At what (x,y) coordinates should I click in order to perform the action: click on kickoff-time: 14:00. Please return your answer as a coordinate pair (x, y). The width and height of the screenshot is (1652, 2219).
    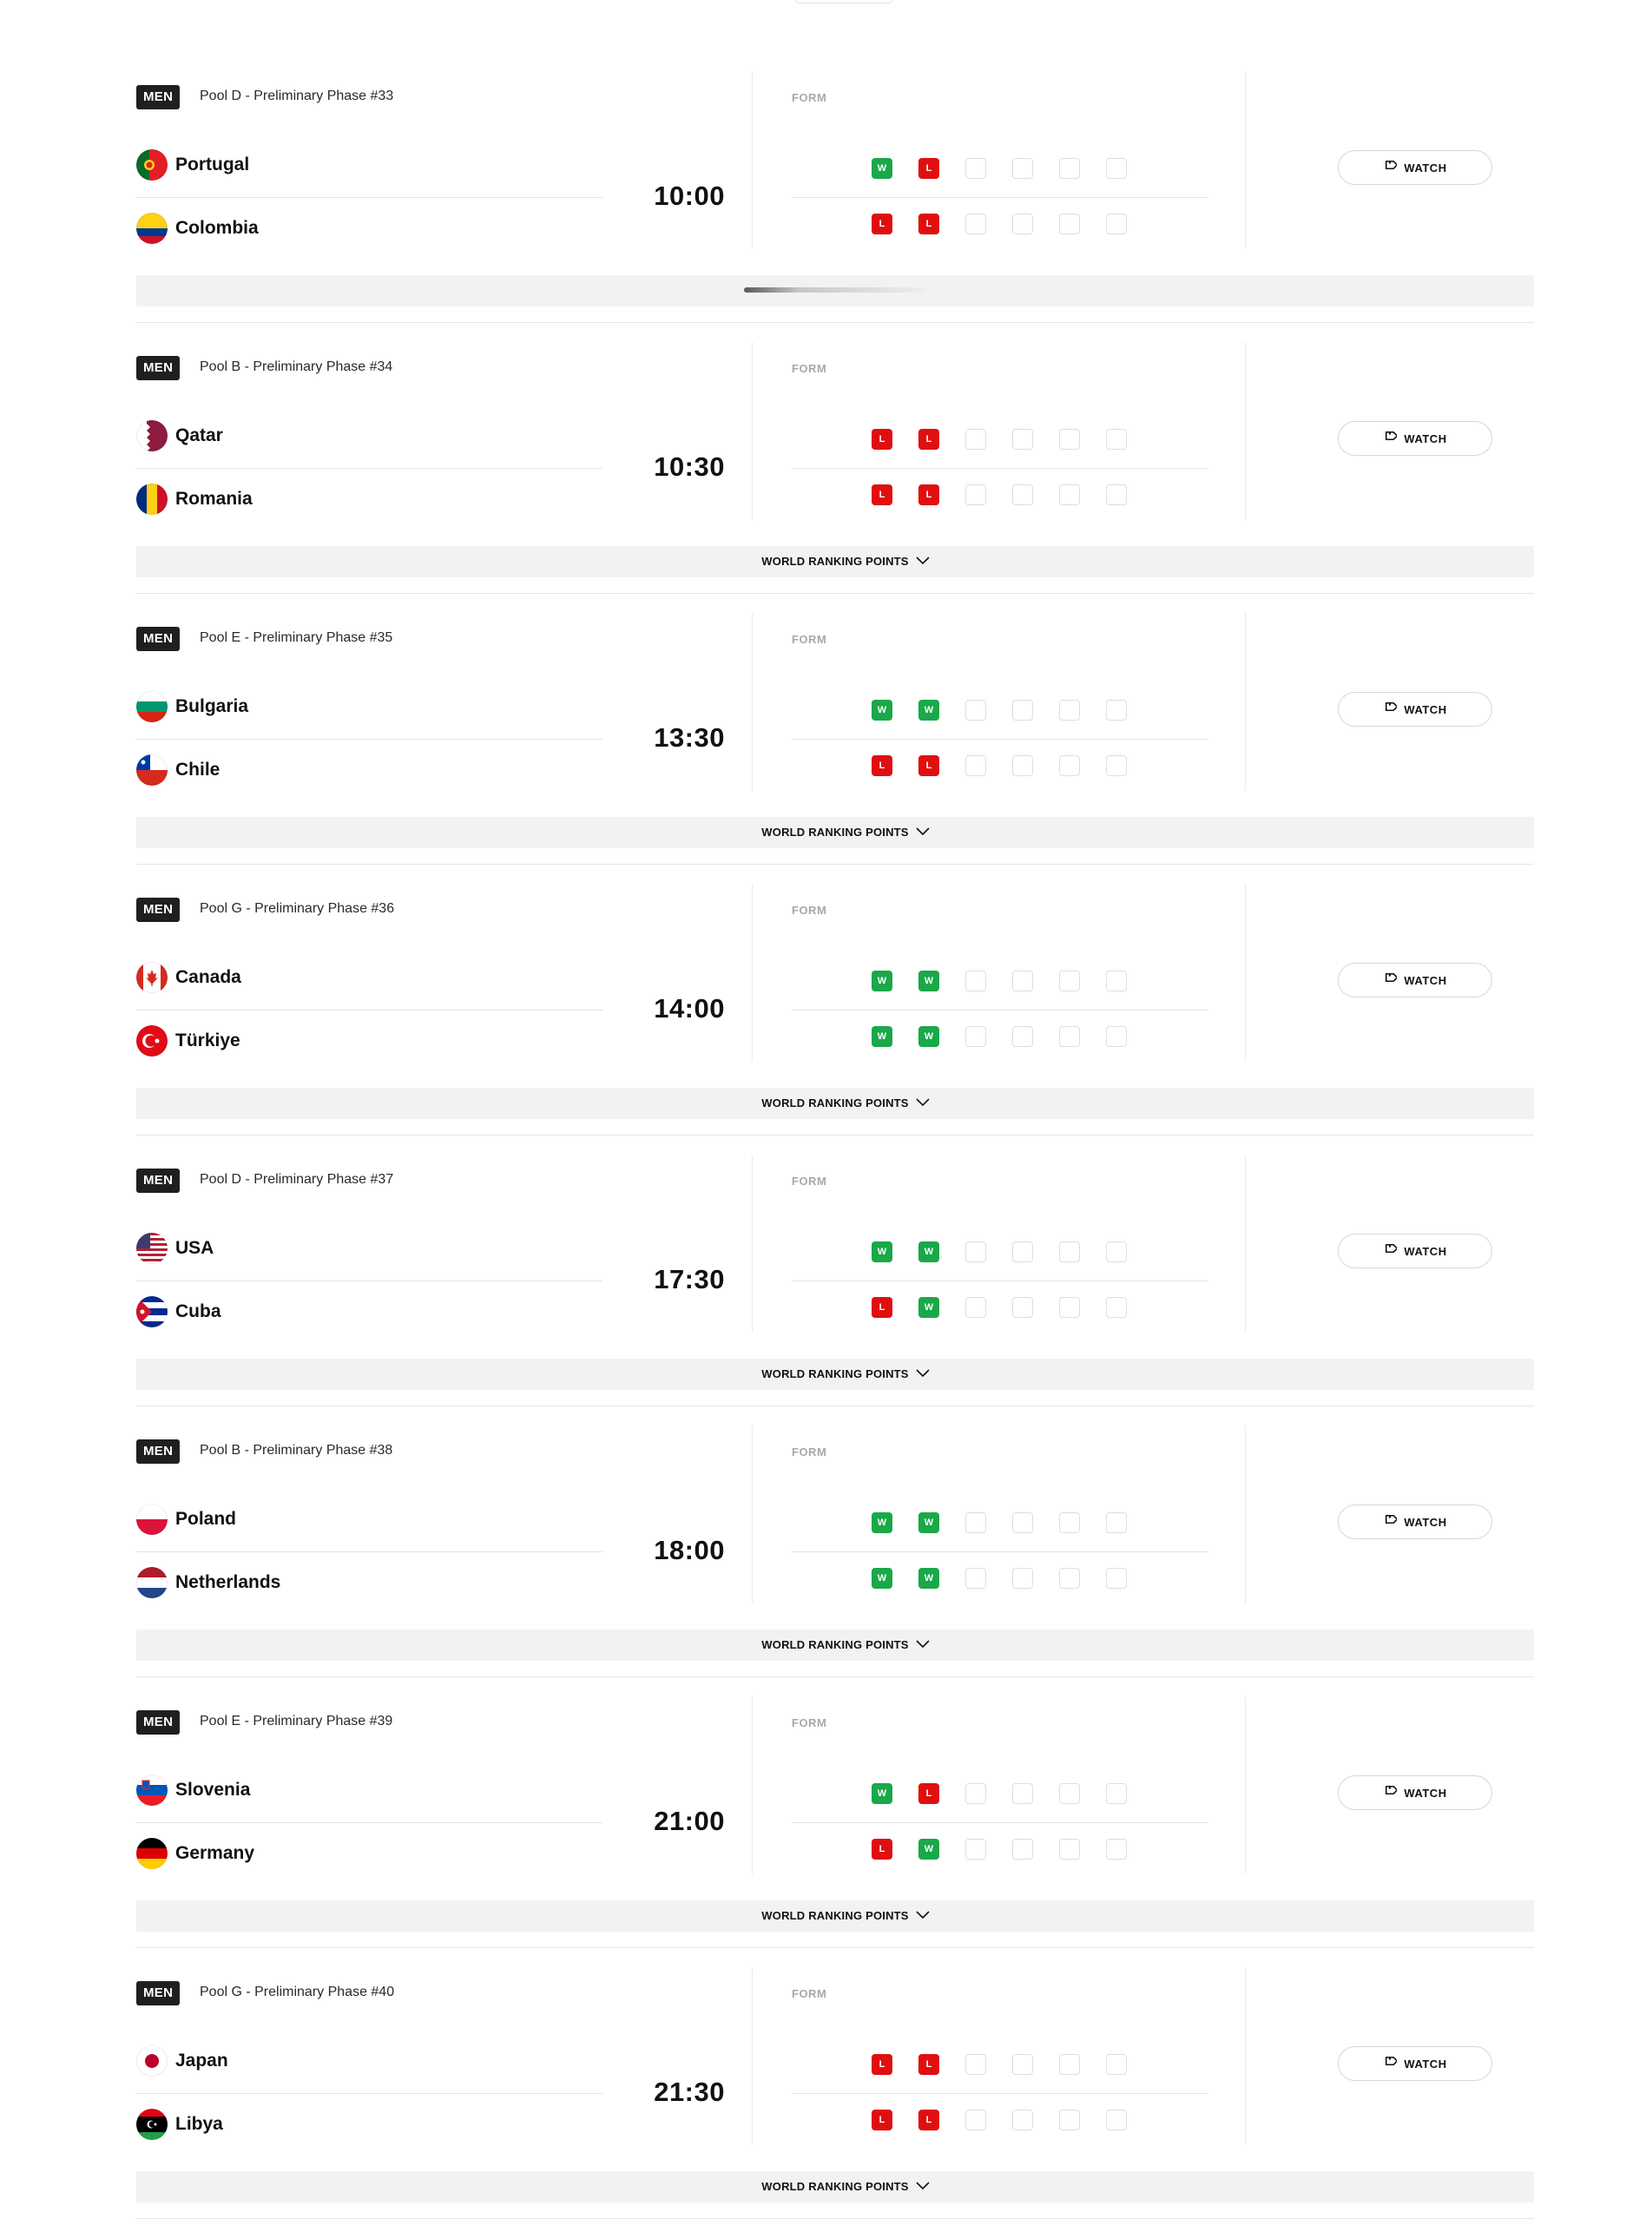
    Looking at the image, I should click on (689, 1008).